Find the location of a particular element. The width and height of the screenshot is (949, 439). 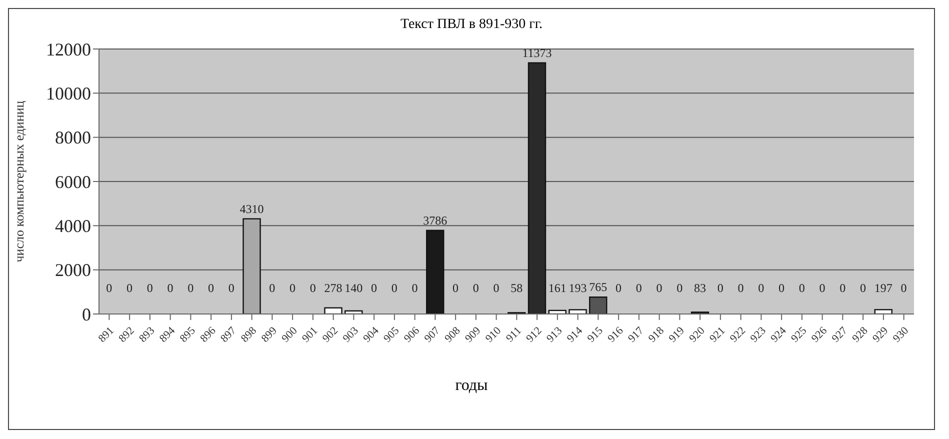

x-tick-label: 905 is located at coordinates (392, 334).